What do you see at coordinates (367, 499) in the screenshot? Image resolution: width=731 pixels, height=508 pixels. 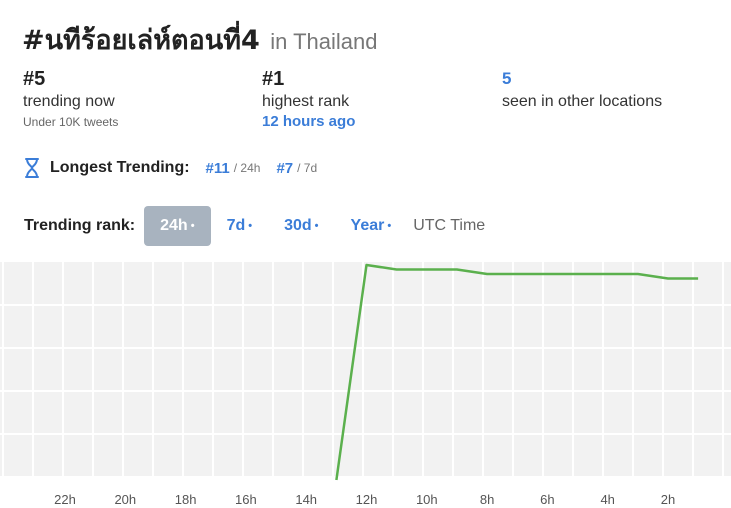 I see `x-tick-label: 12h` at bounding box center [367, 499].